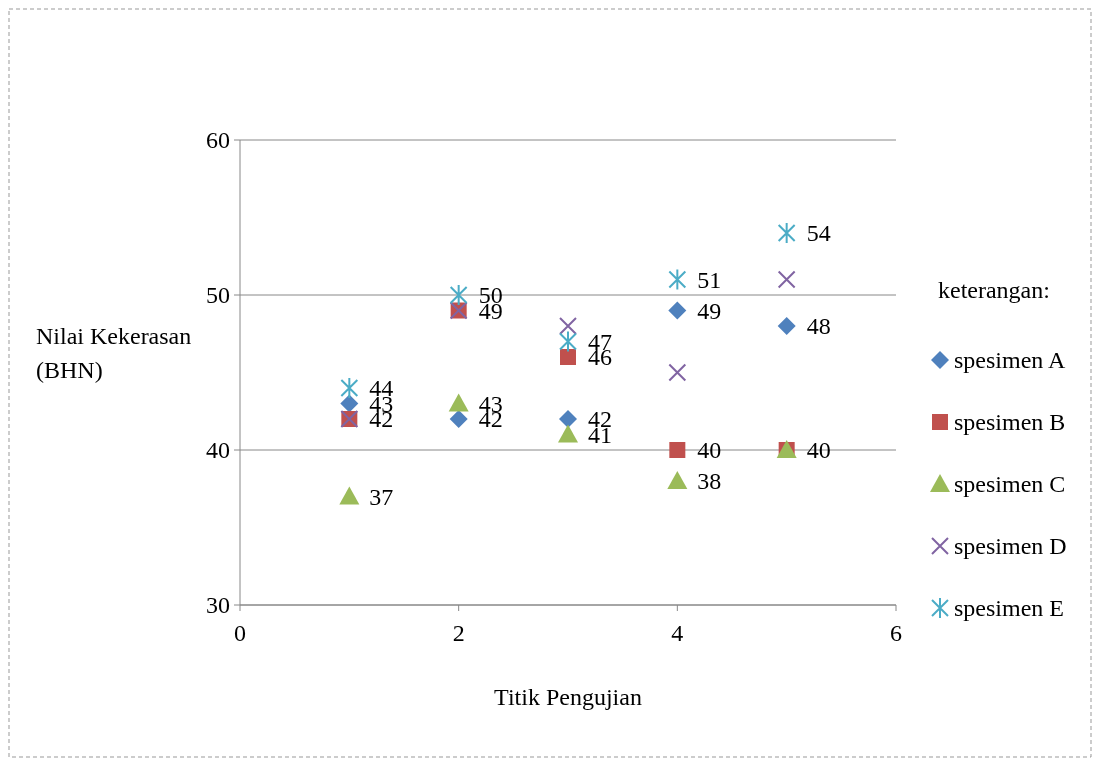  What do you see at coordinates (818, 326) in the screenshot?
I see `data-label: 48` at bounding box center [818, 326].